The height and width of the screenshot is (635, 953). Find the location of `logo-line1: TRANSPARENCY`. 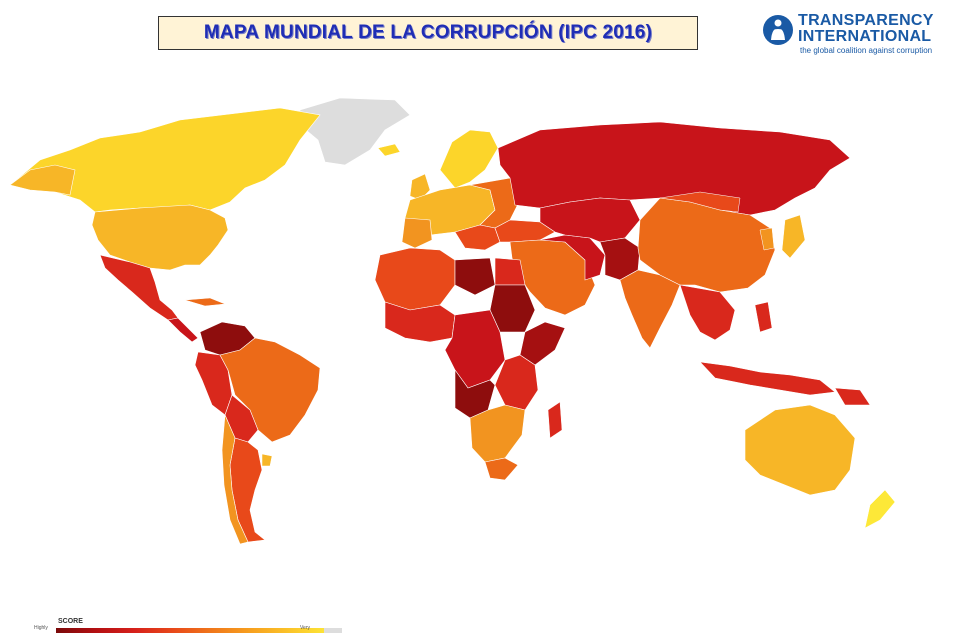

logo-line1: TRANSPARENCY is located at coordinates (866, 20).